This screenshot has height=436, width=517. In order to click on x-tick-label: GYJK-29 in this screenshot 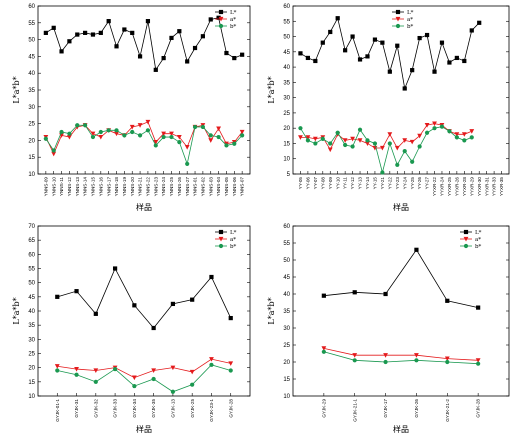, I will do `click(323, 408)`.